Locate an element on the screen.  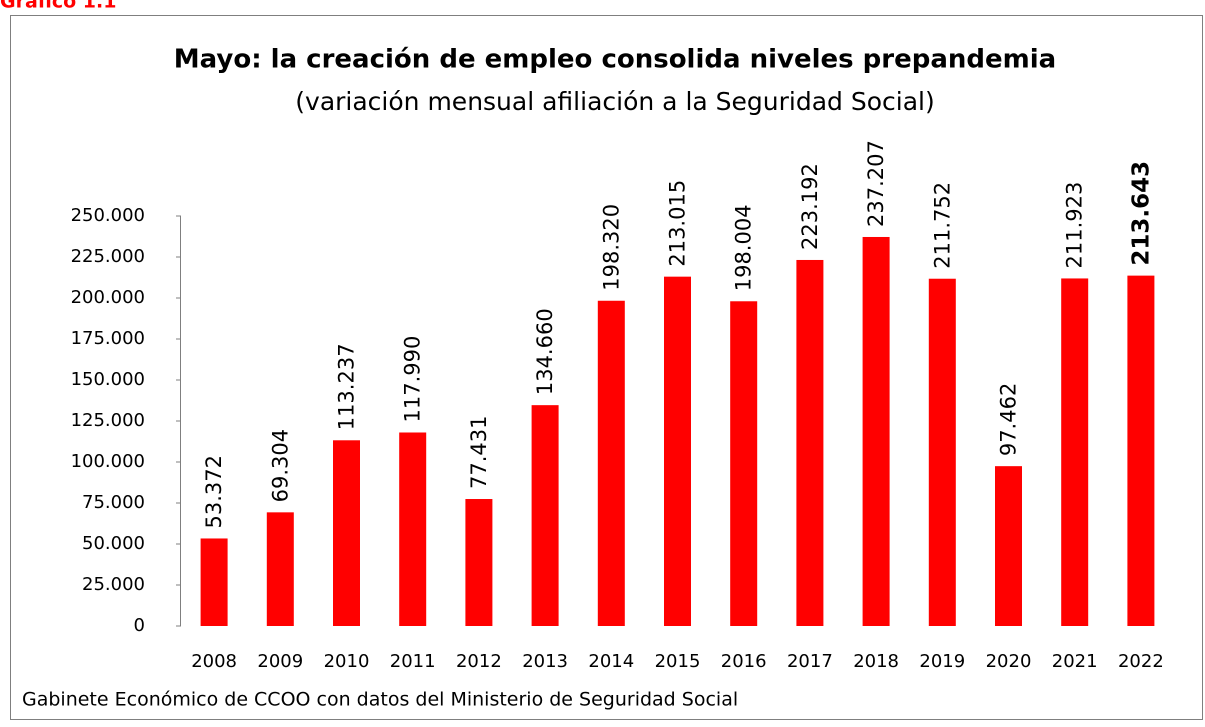
x-tick-label: 2009 is located at coordinates (280, 661).